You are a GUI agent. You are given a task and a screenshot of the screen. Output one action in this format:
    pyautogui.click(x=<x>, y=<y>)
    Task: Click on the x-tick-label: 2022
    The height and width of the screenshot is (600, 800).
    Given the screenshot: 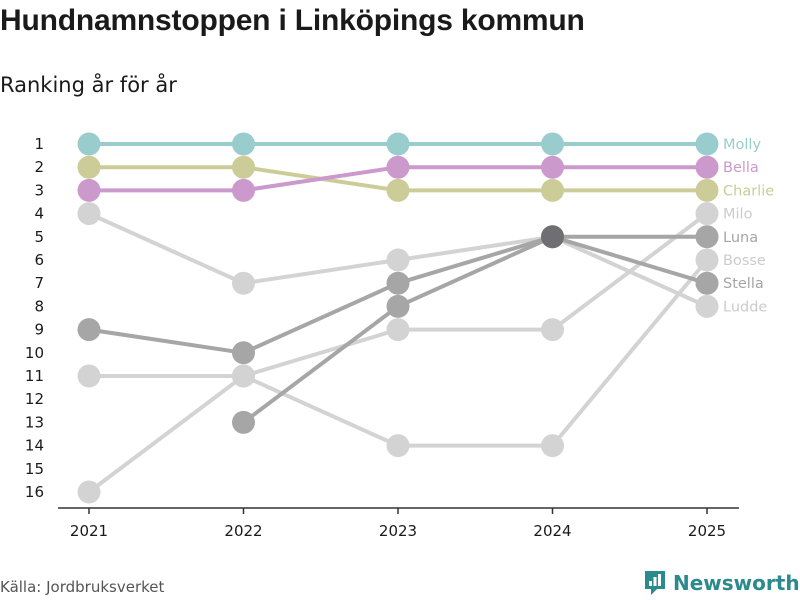 What is the action you would take?
    pyautogui.click(x=243, y=531)
    